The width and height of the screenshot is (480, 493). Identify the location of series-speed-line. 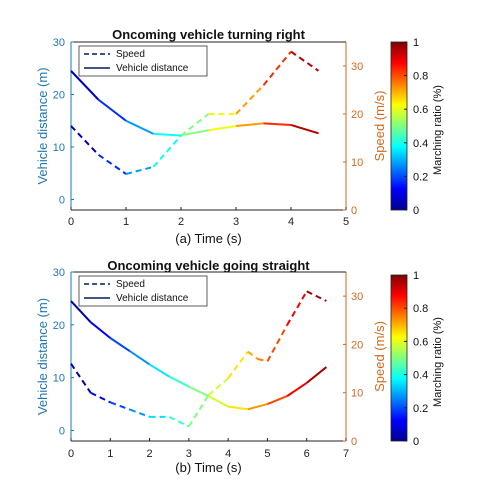
(195, 112).